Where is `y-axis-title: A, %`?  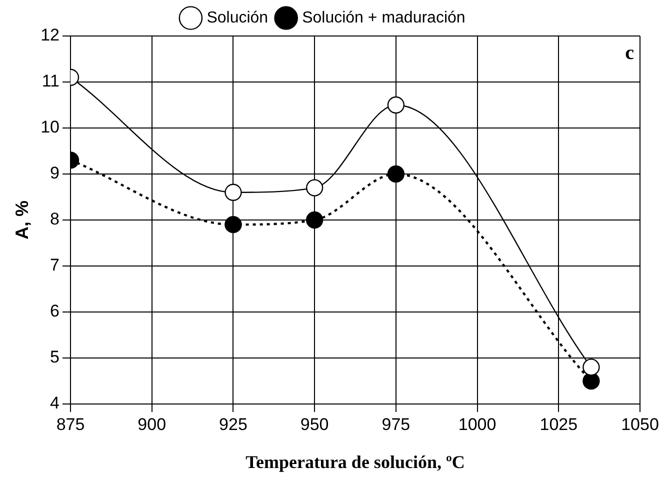
y-axis-title: A, % is located at coordinates (22, 220).